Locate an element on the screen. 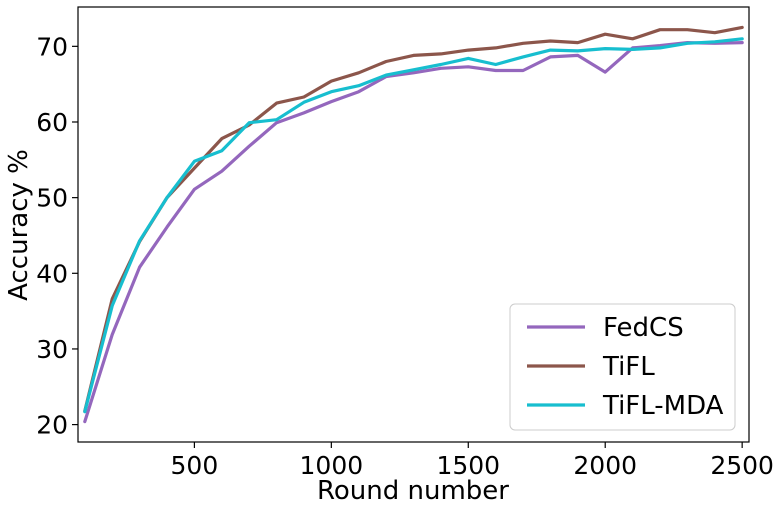 The image size is (774, 512). legend-label: FedCS is located at coordinates (643, 328).